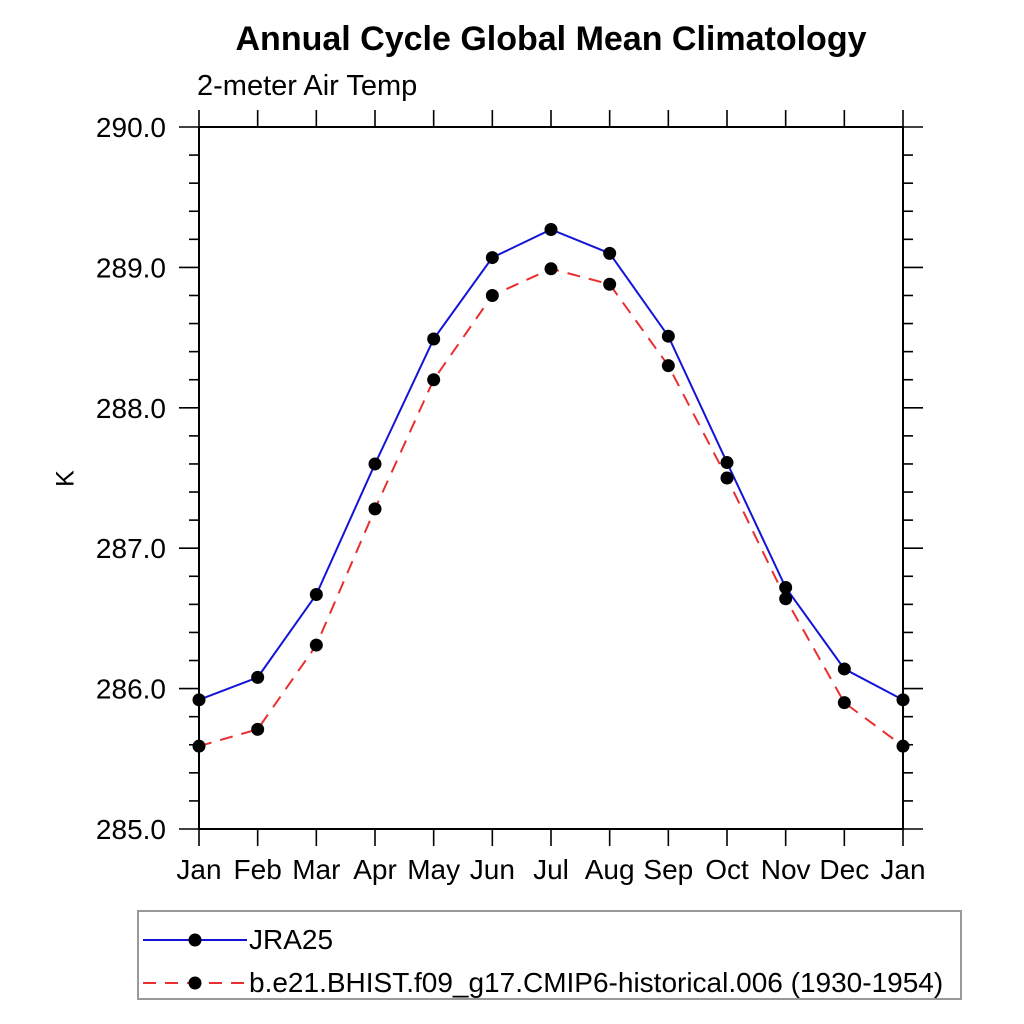 This screenshot has height=1024, width=1024. What do you see at coordinates (131, 408) in the screenshot?
I see `y-tick-label: 288.0` at bounding box center [131, 408].